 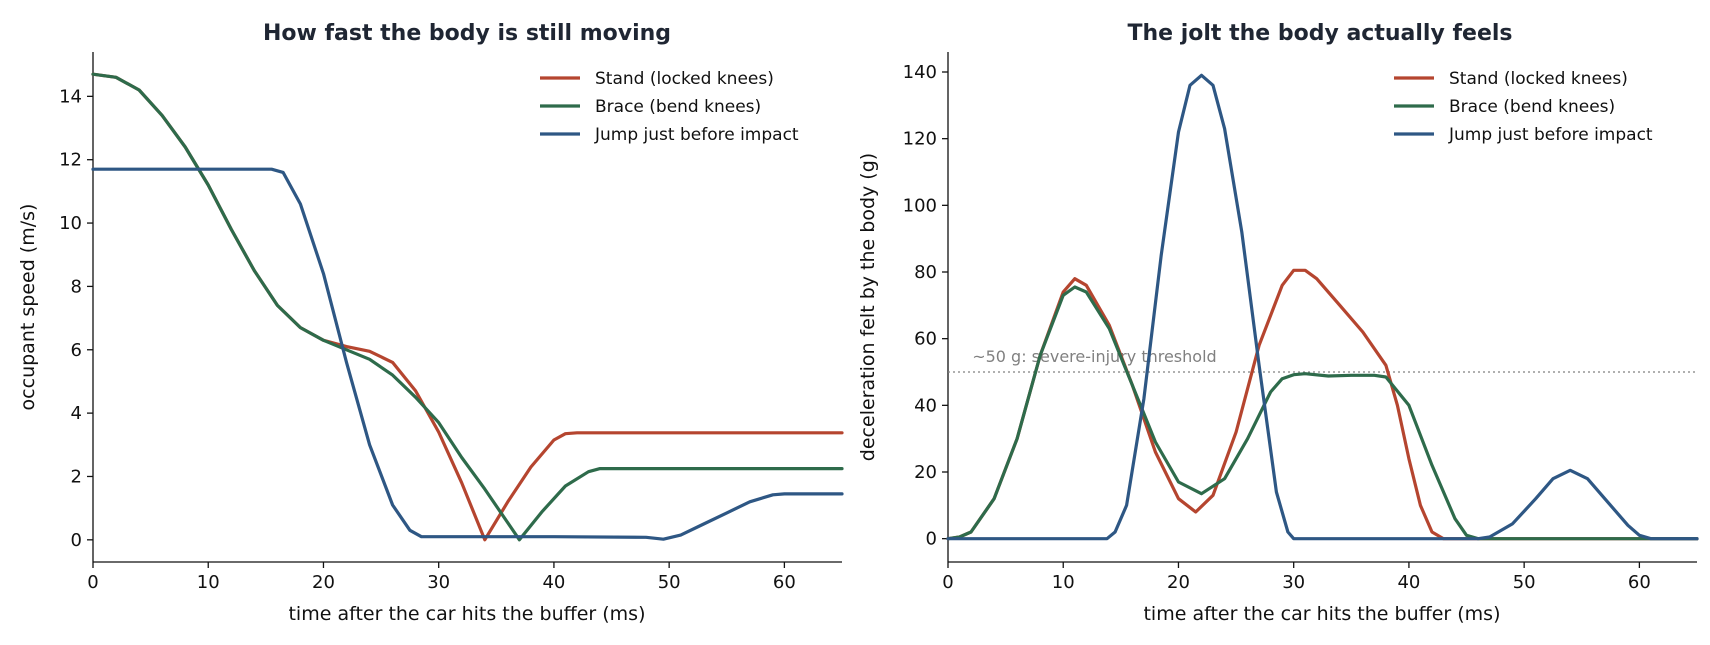 I want to click on chart-title: The jolt the body actually feels, so click(x=1319, y=33).